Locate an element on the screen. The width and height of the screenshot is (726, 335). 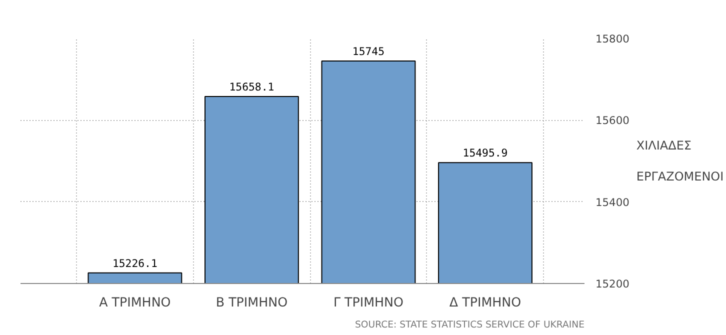
y-tick-label: 15200 is located at coordinates (613, 284).